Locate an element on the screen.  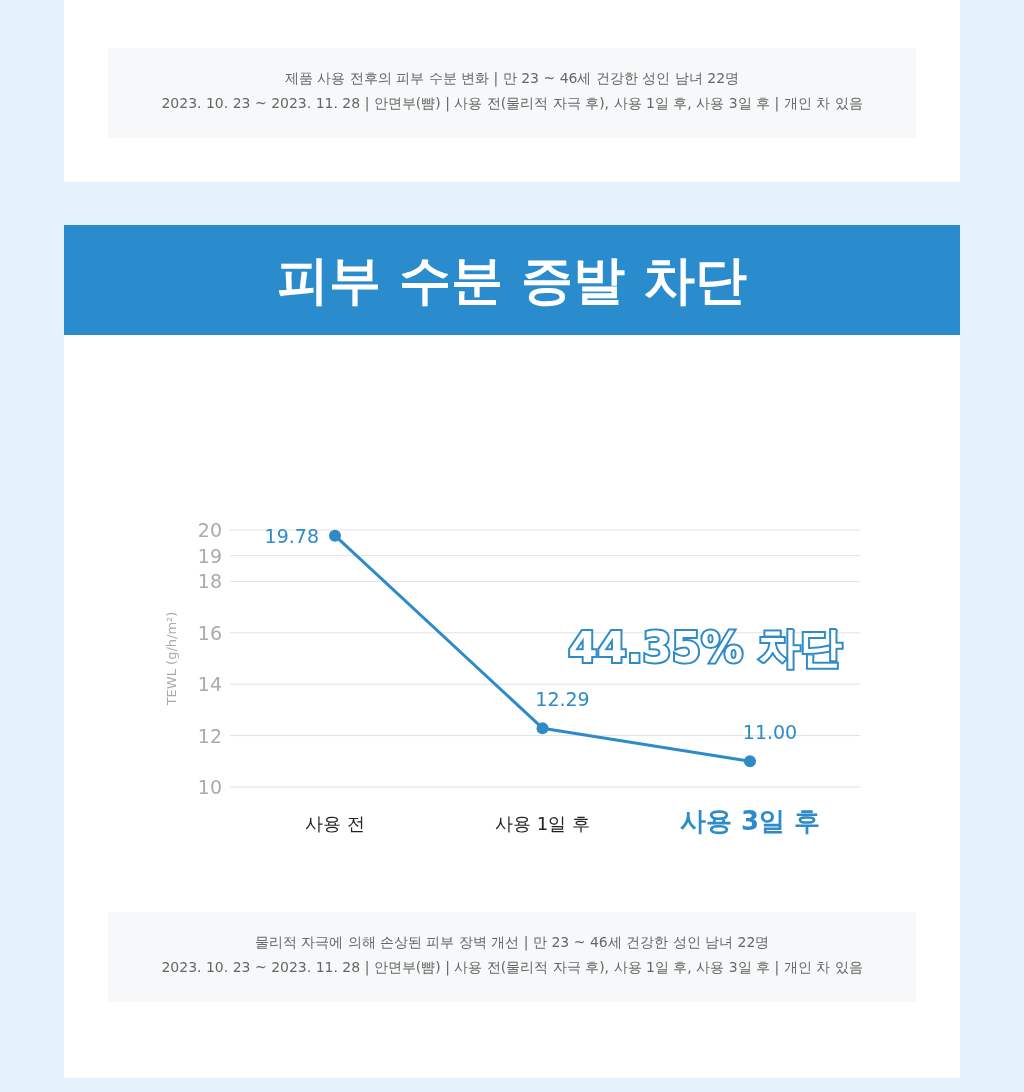
data-label: 11.00 is located at coordinates (770, 732).